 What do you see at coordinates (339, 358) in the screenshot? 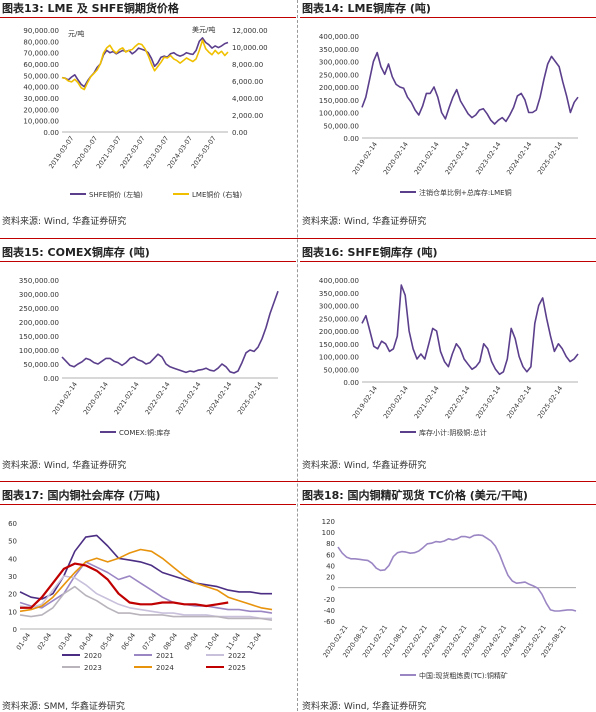
I see `y-tick-label: 100,000.00` at bounding box center [339, 358].